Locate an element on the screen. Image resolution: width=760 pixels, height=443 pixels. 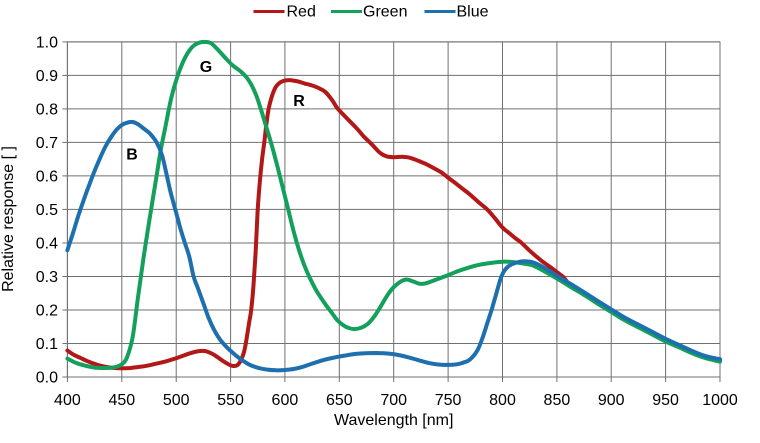
svg-text: R is located at coordinates (299, 101).